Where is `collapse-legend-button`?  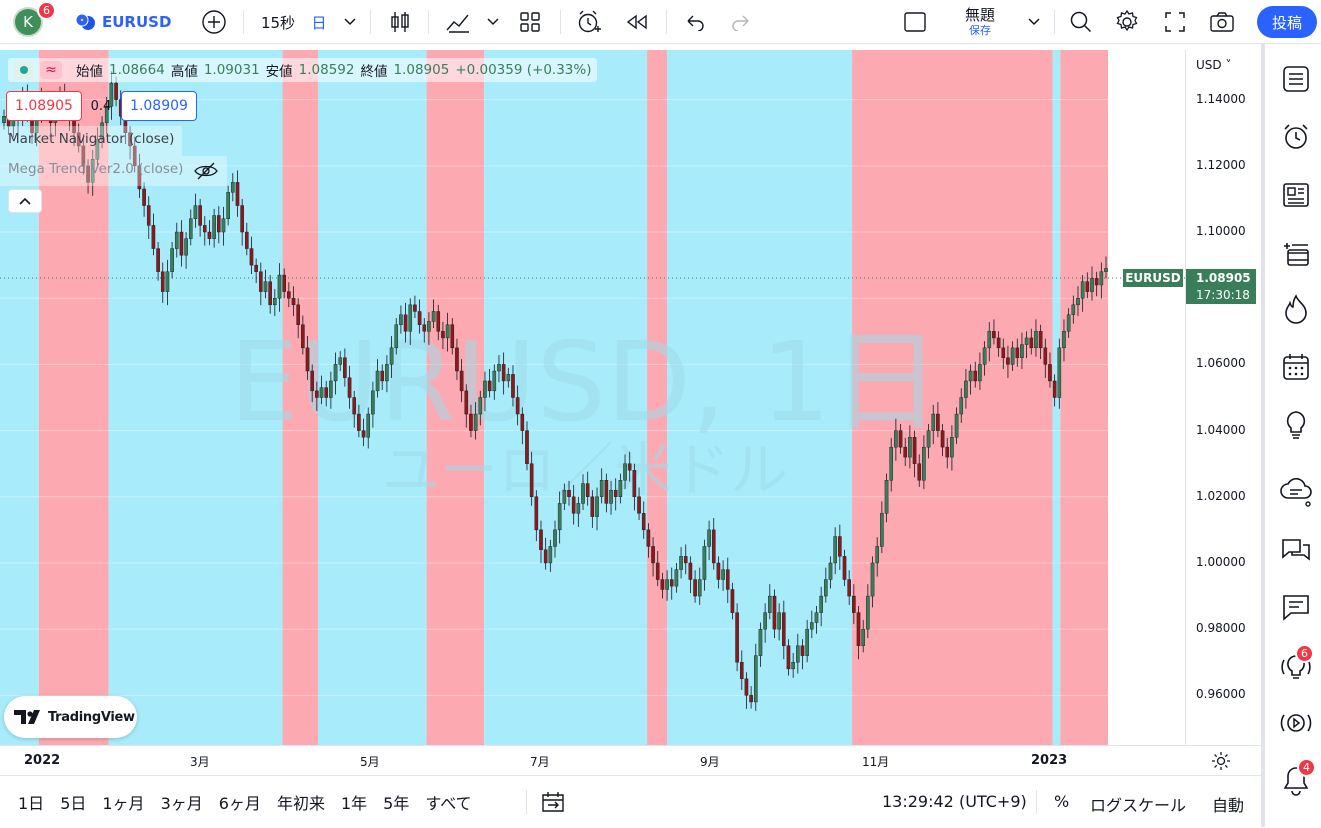 collapse-legend-button is located at coordinates (25, 201).